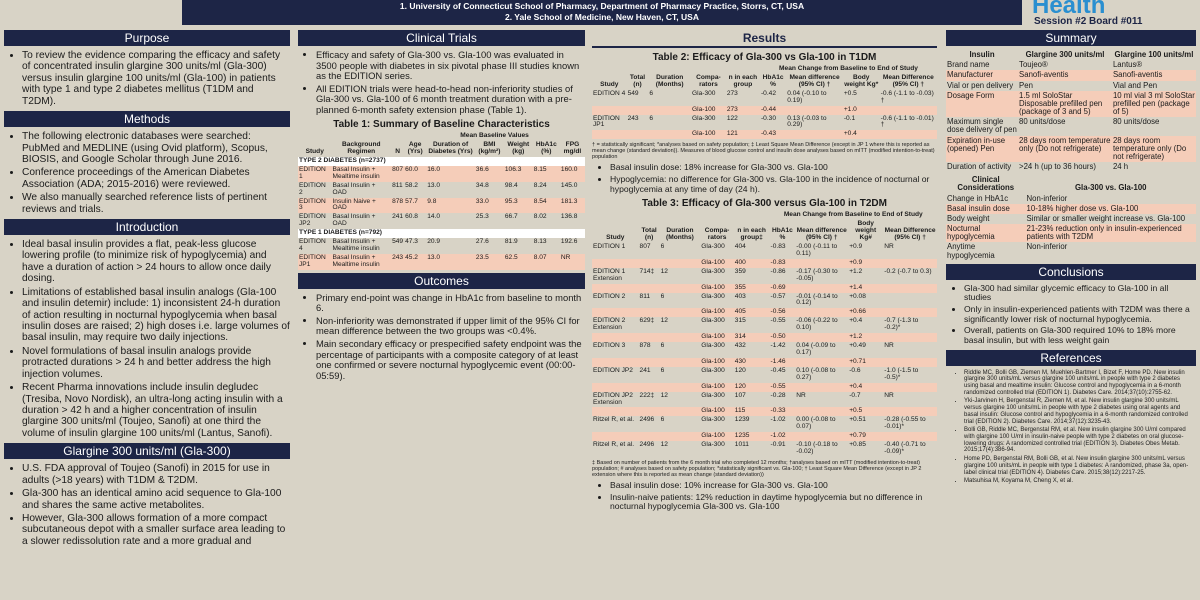  What do you see at coordinates (609, 324) in the screenshot?
I see `table-cell: EDITION 2 Extension` at bounding box center [609, 324].